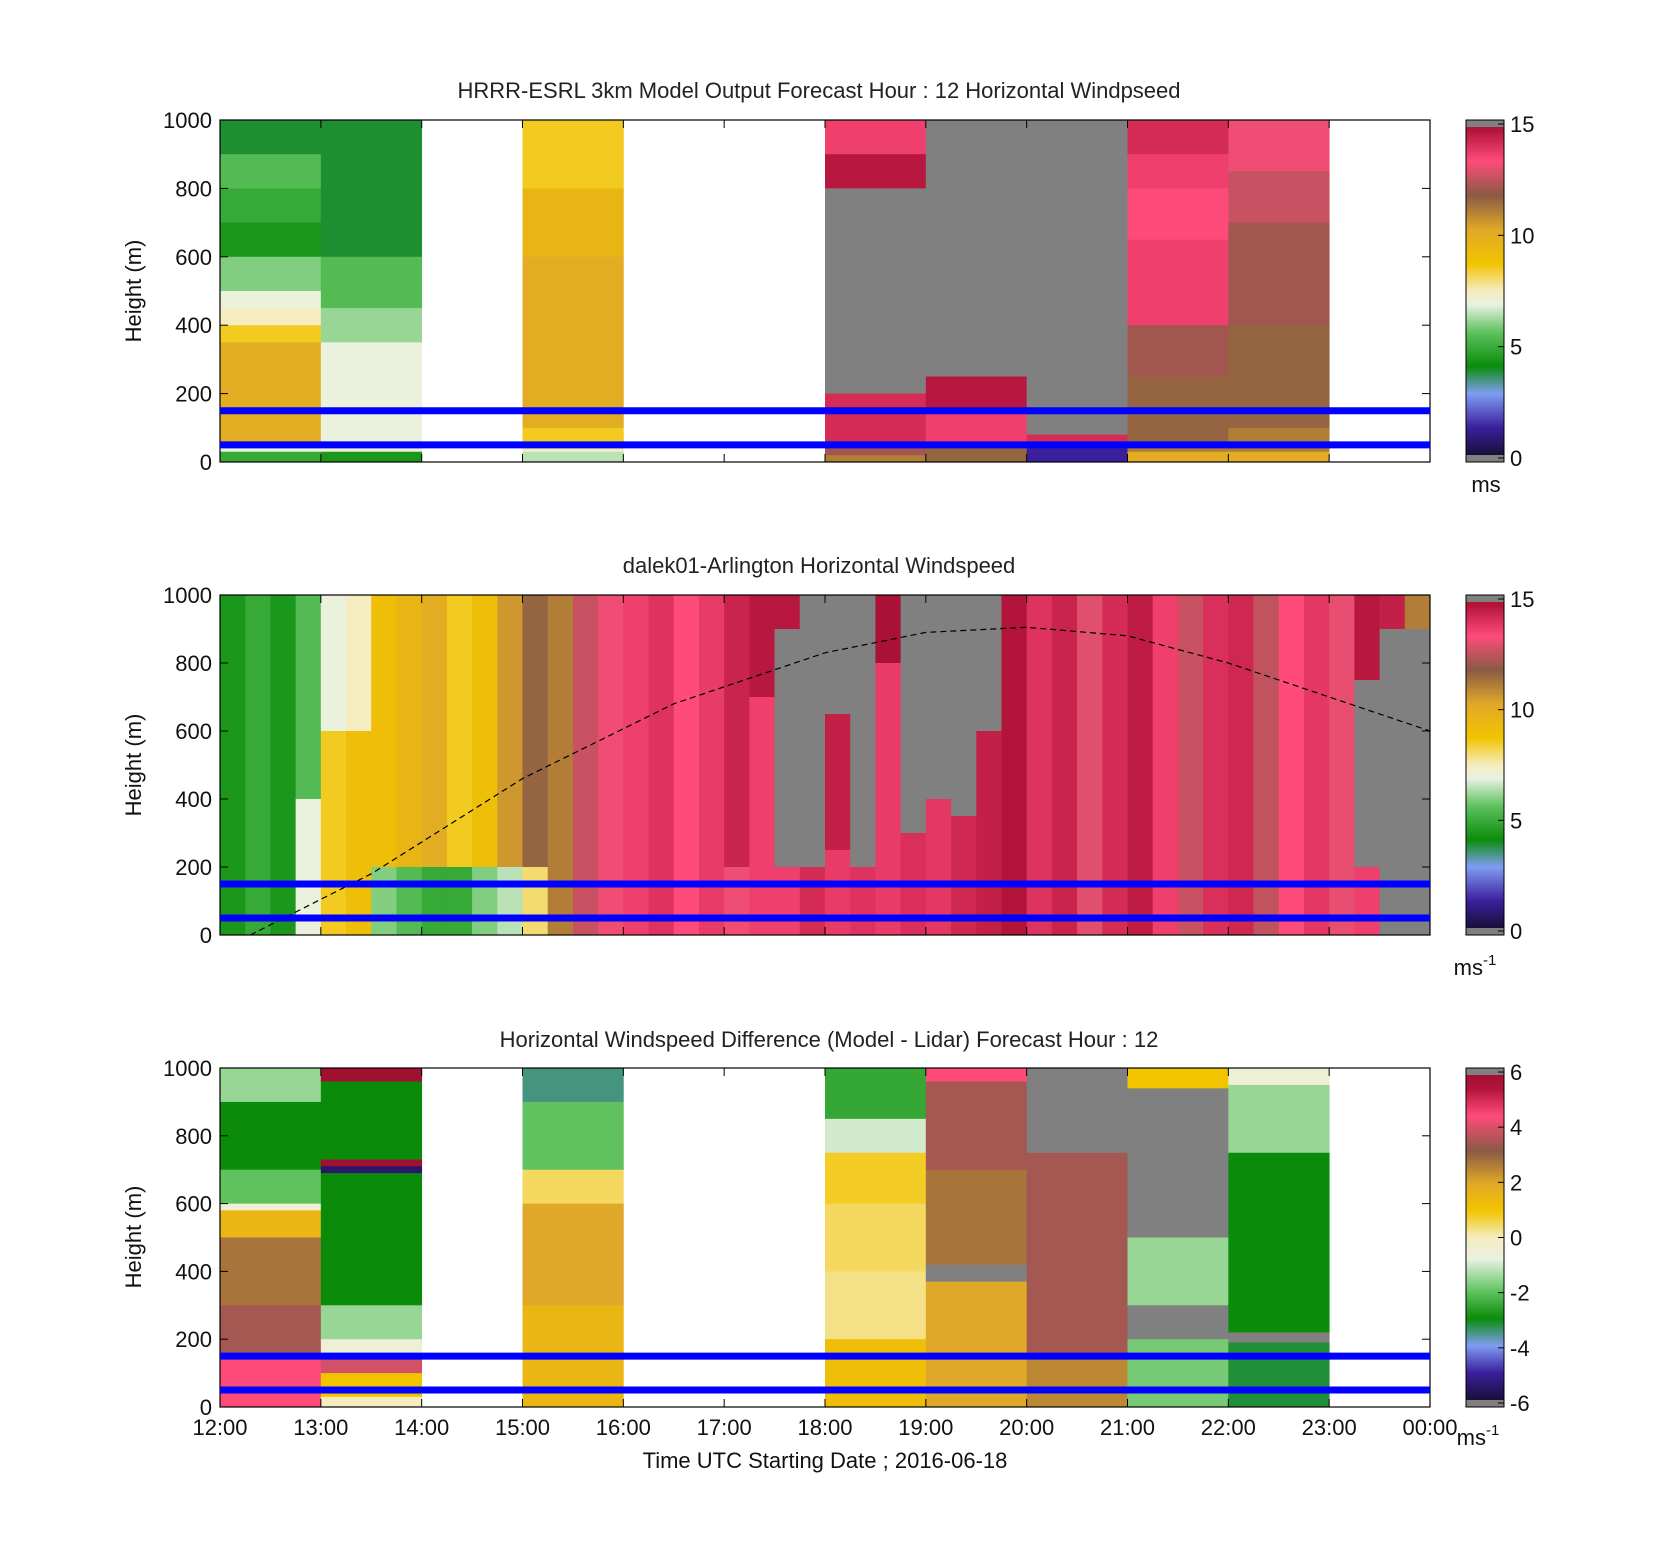  Describe the element at coordinates (1516, 1072) in the screenshot. I see `colorbar-tick-label: 6` at that location.